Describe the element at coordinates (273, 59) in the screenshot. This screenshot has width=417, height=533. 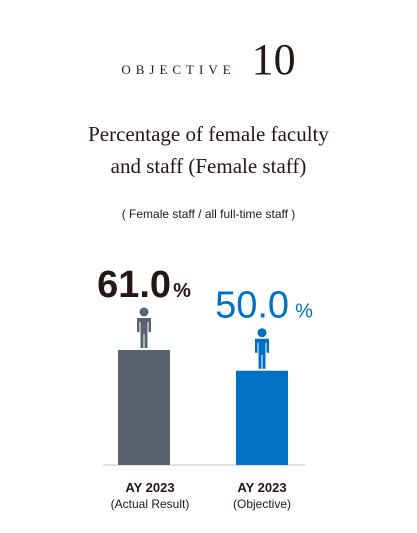
I see `objective-number: 10` at that location.